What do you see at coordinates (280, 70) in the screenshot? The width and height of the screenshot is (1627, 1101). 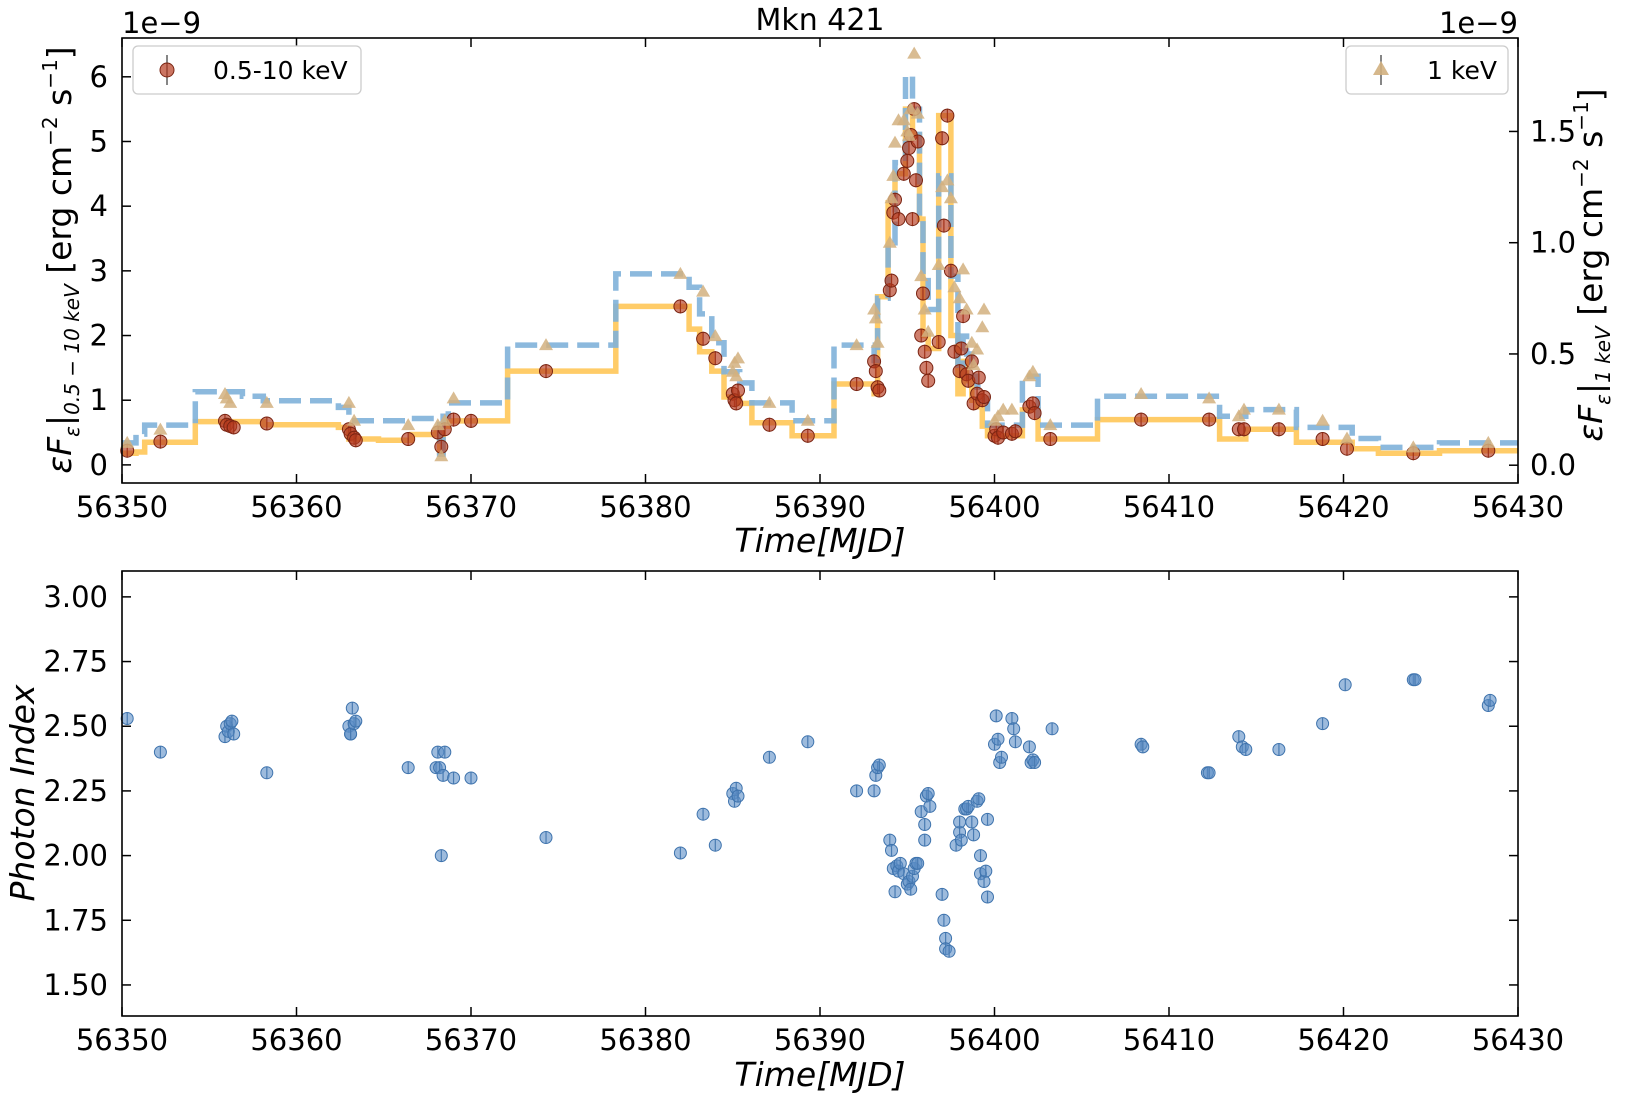 I see `legend-left-label: 0.5-10 keV` at bounding box center [280, 70].